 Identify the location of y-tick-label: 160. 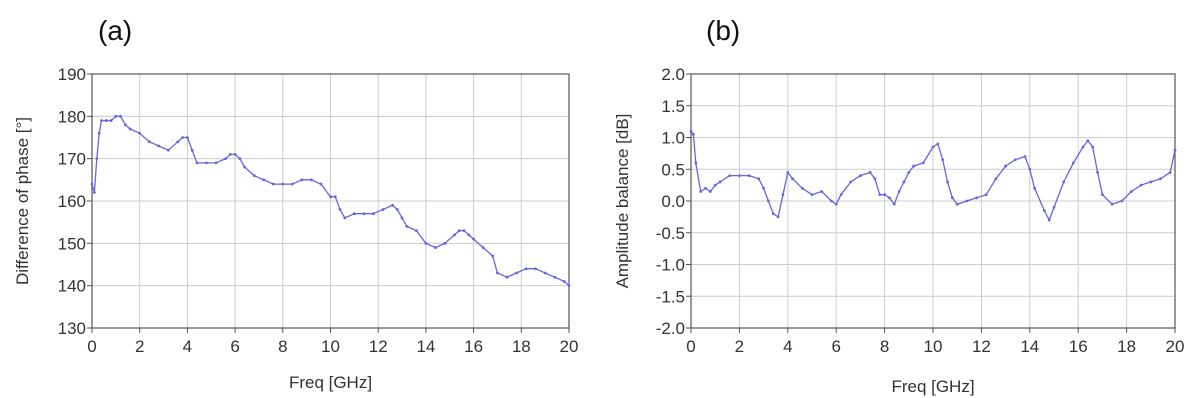
(72, 201).